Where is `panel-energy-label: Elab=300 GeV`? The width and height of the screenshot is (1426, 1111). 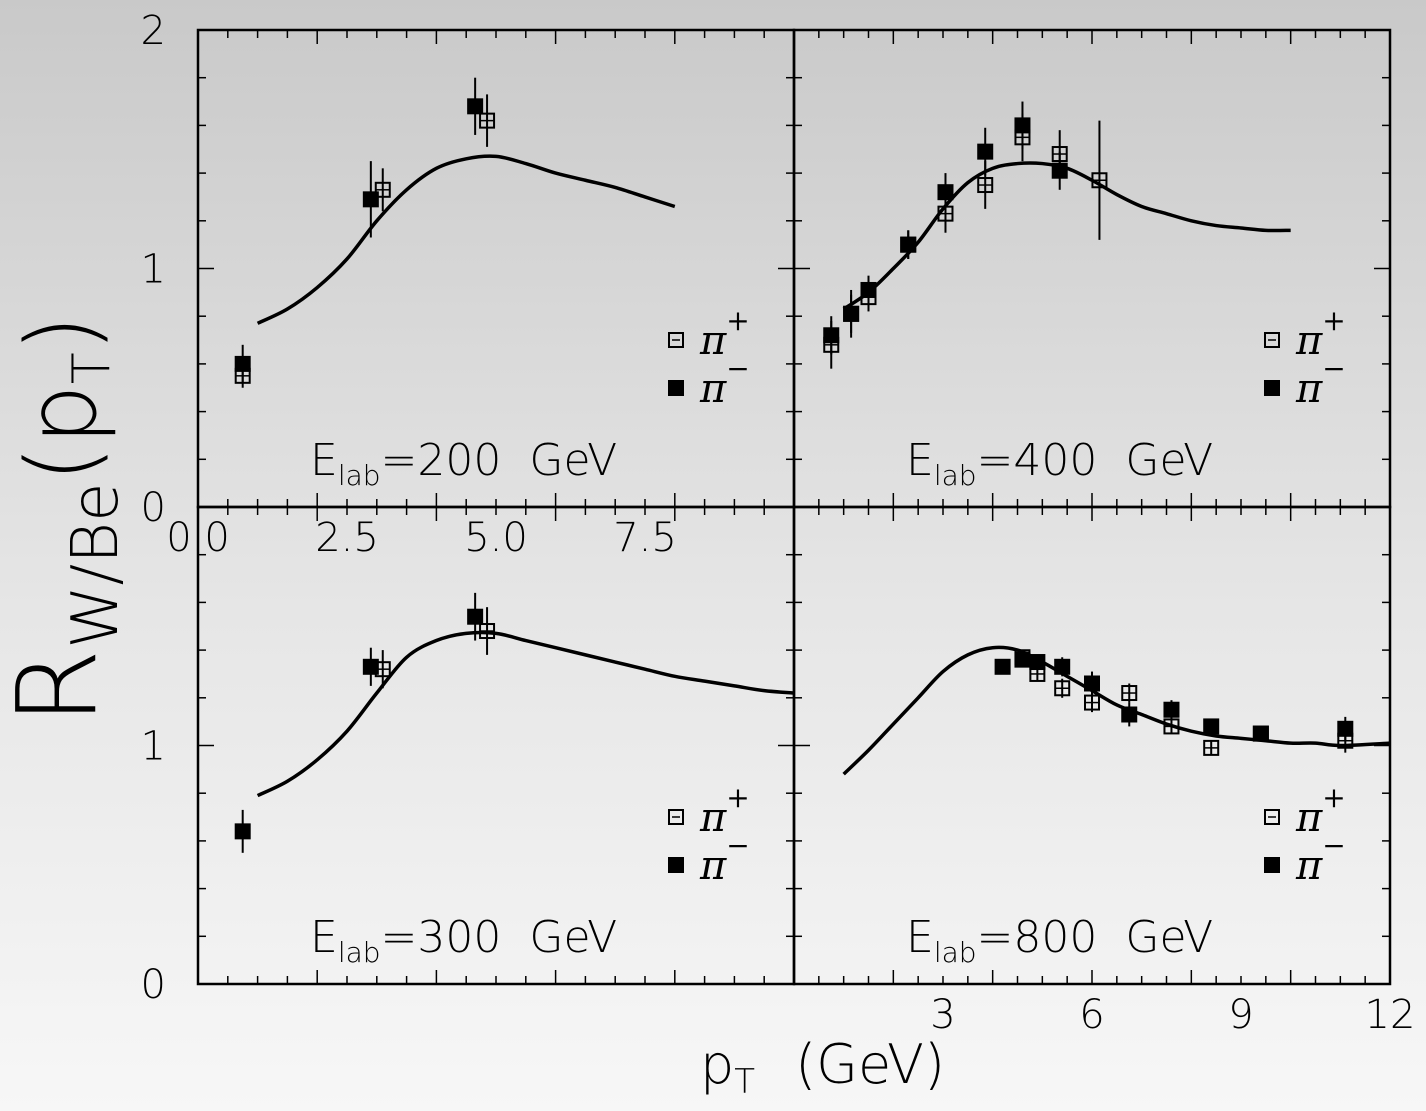
panel-energy-label: Elab=300 GeV is located at coordinates (463, 940).